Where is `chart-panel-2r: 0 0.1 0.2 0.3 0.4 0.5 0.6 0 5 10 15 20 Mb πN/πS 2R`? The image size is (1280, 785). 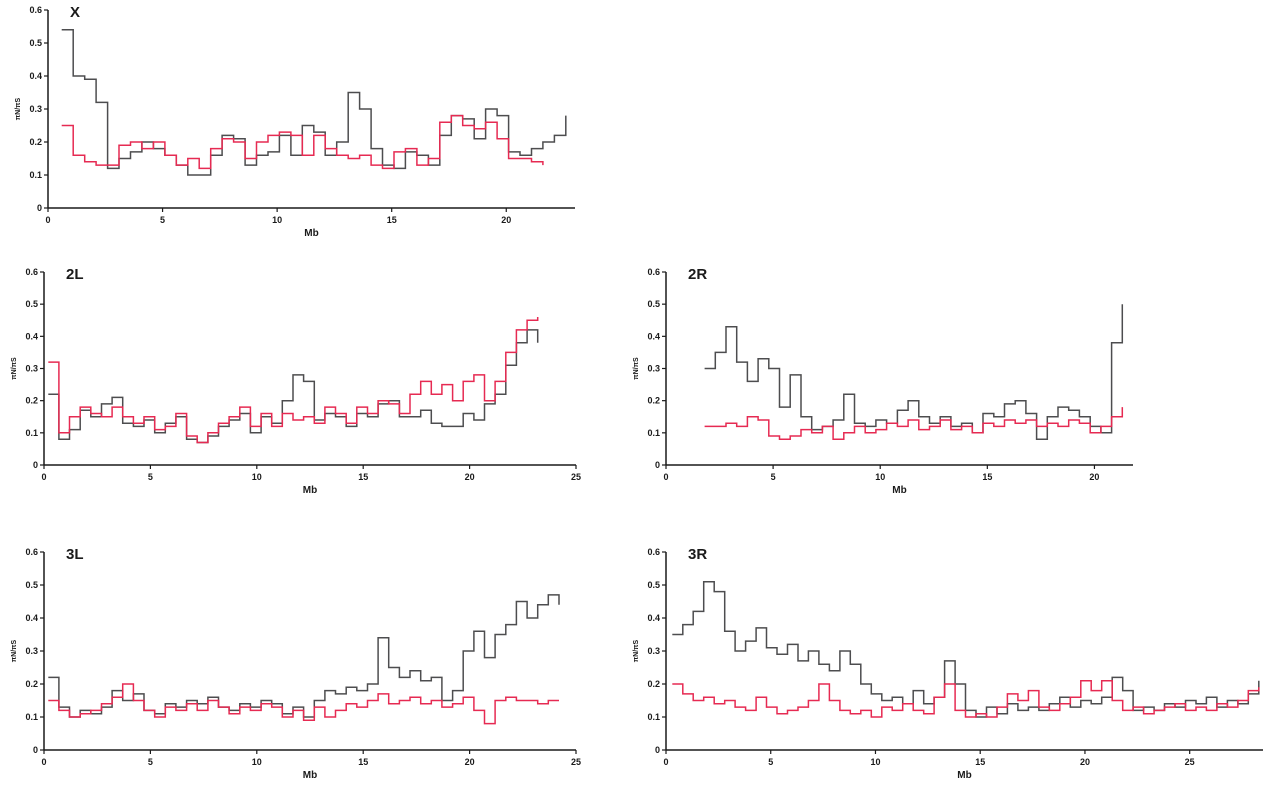 chart-panel-2r: 0 0.1 0.2 0.3 0.4 0.5 0.6 0 5 10 15 20 Mb πN/πS 2R is located at coordinates (887, 379).